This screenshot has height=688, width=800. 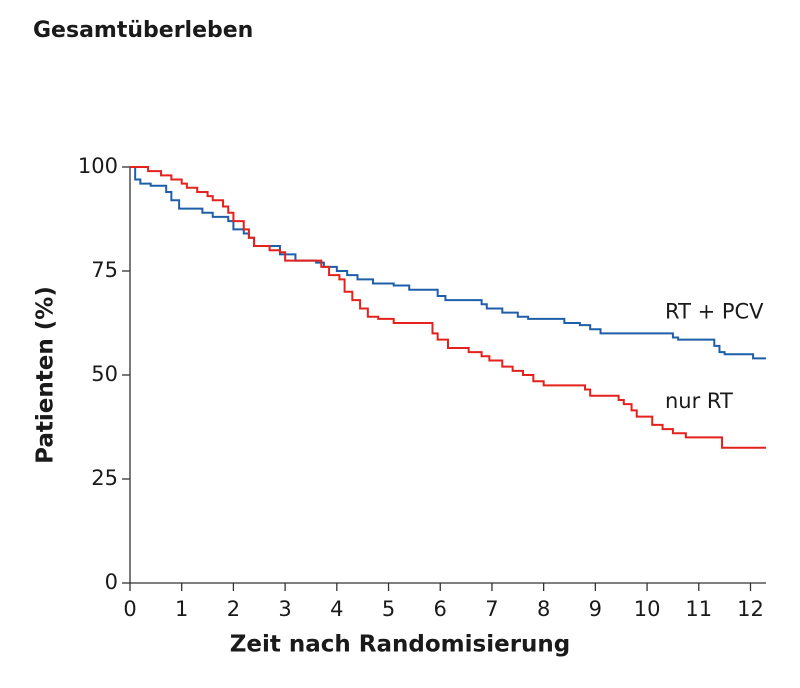 I want to click on x-tick-label: 10, so click(x=647, y=609).